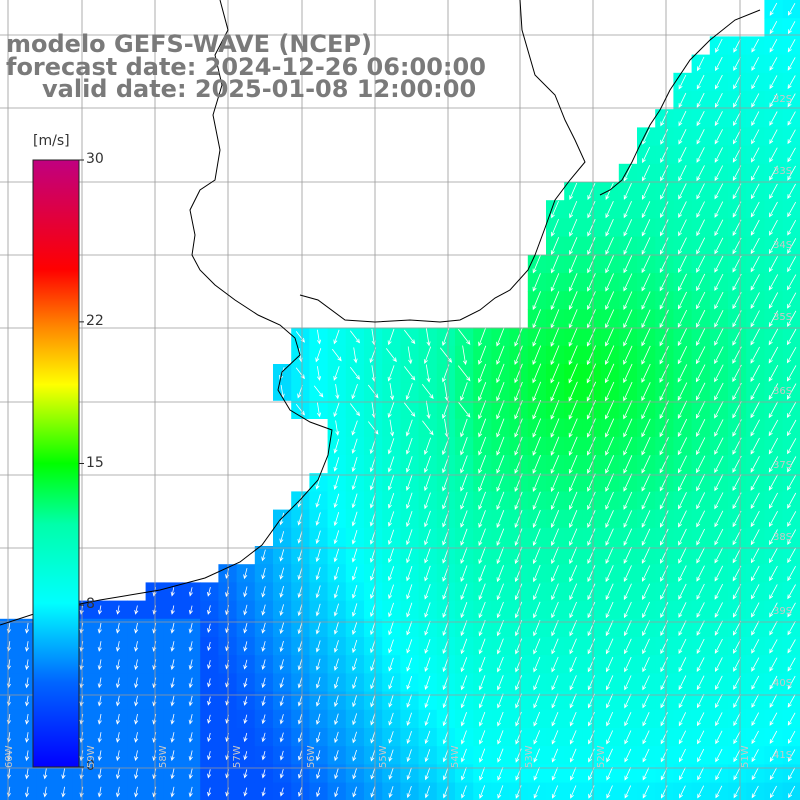 This screenshot has height=800, width=800. I want to click on lon-label: 60W, so click(9, 756).